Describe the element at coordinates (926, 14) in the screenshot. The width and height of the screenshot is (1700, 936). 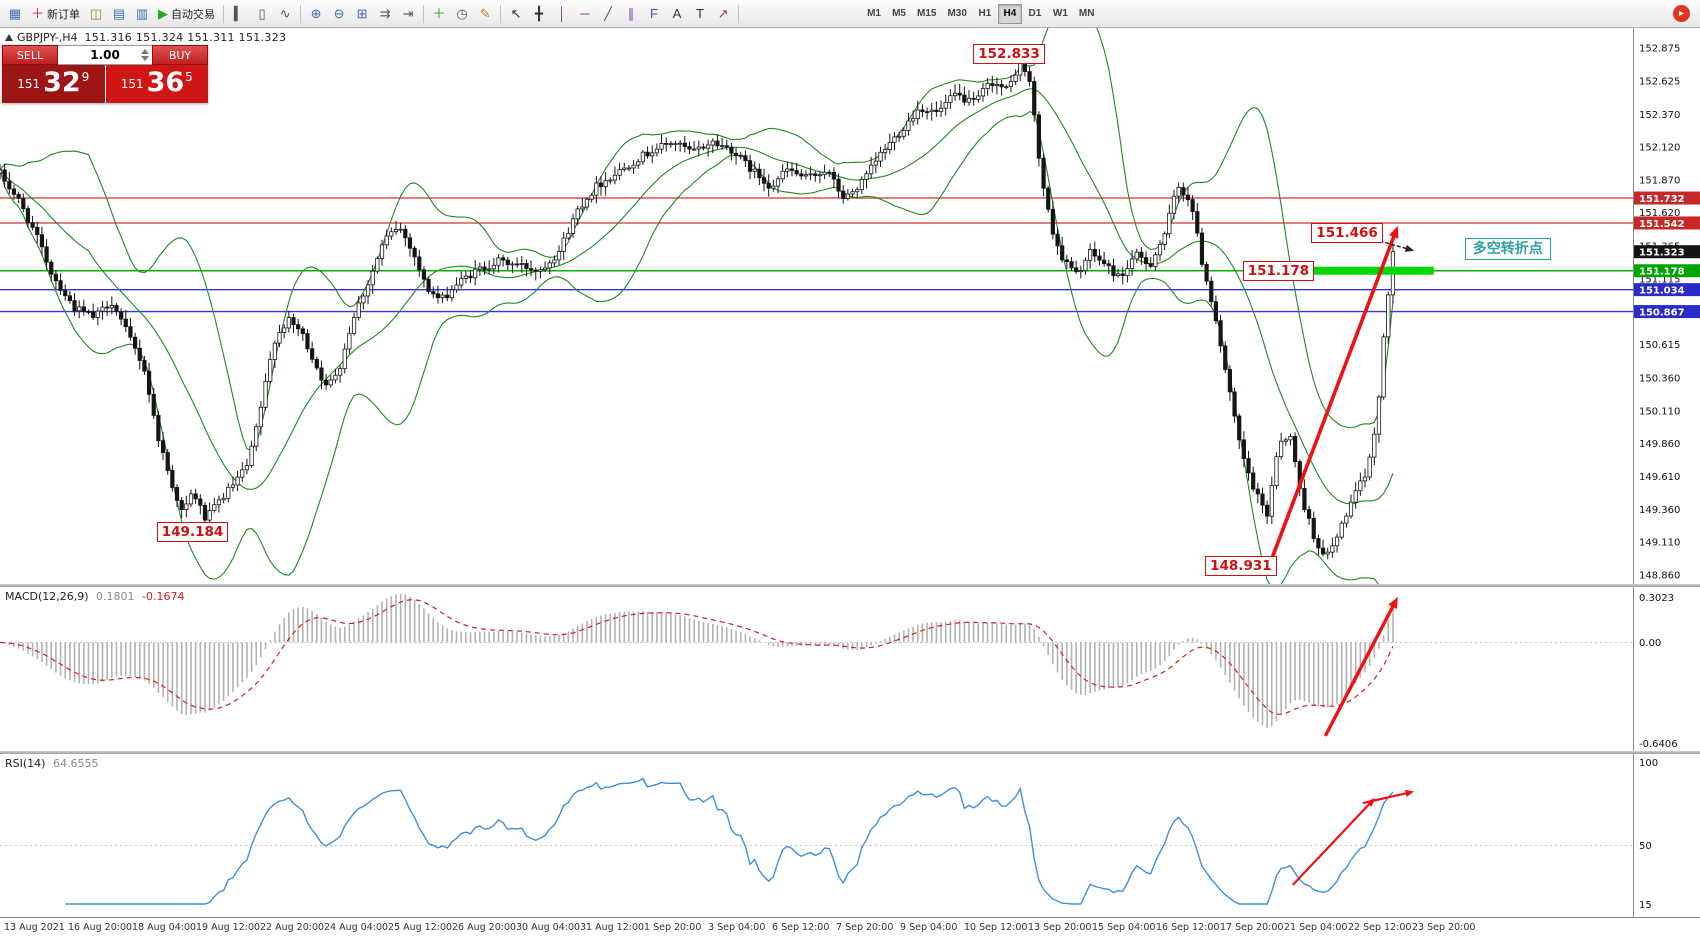
I see `timeframe-m15-button: M15` at that location.